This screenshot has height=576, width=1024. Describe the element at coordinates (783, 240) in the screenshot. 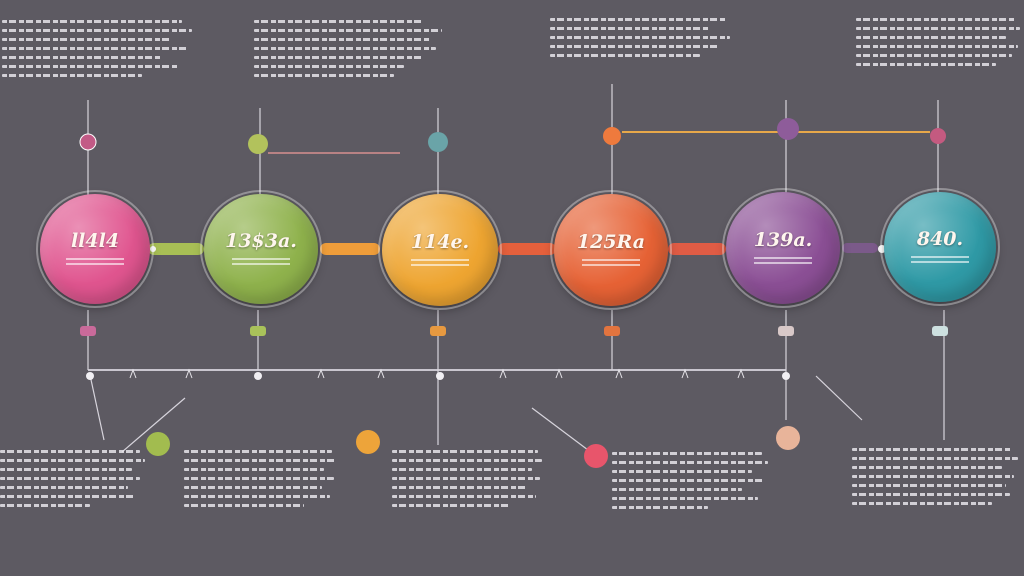

I see `stage-value: 139a.` at that location.